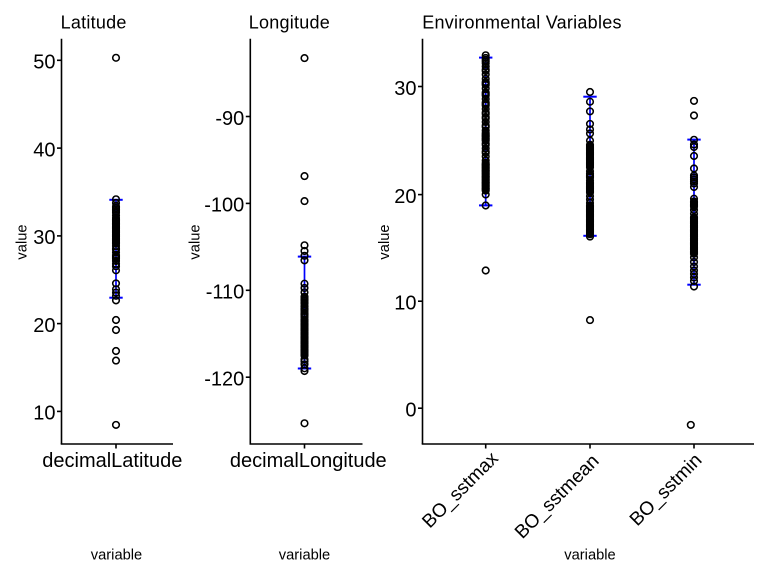  Describe the element at coordinates (289, 23) in the screenshot. I see `svg-text: Longitude` at that location.